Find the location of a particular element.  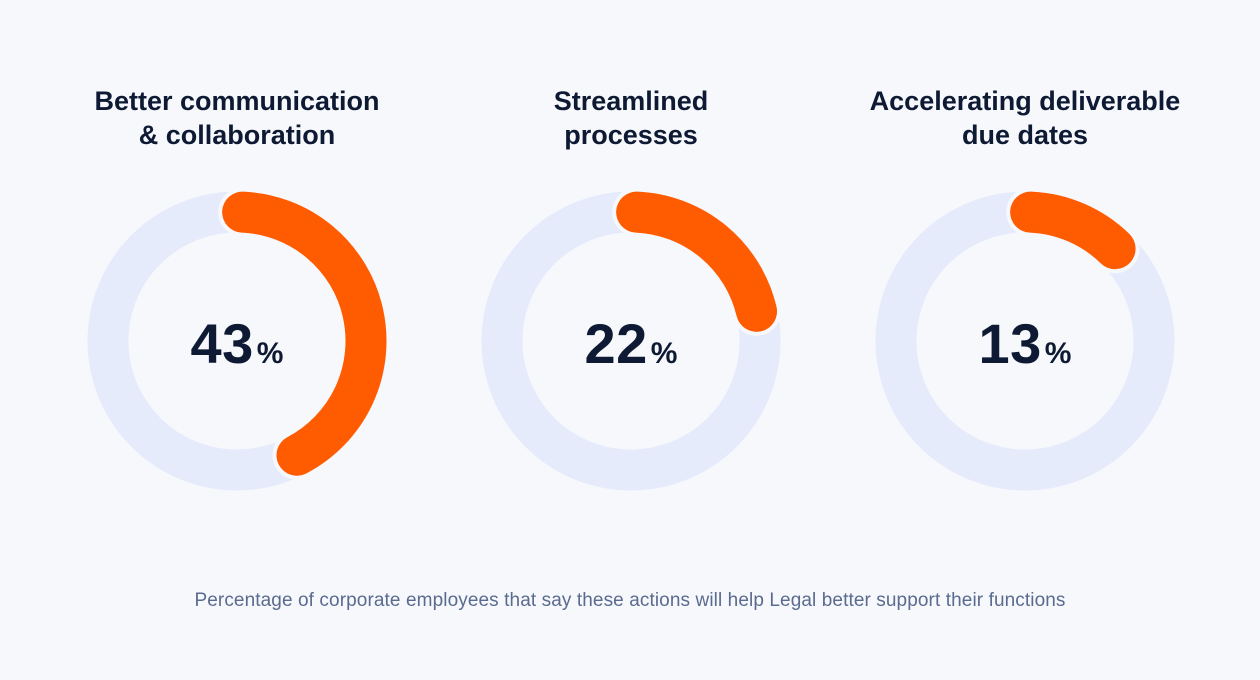

value-label: 13% is located at coordinates (1025, 344).